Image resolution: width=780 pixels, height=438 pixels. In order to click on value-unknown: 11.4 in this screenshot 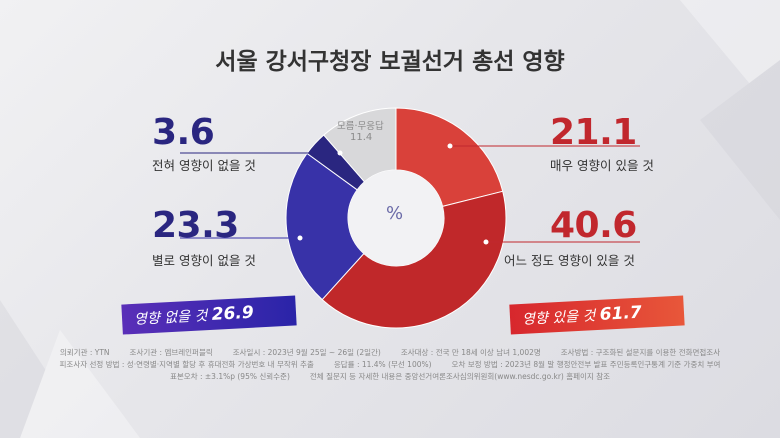, I will do `click(361, 137)`.